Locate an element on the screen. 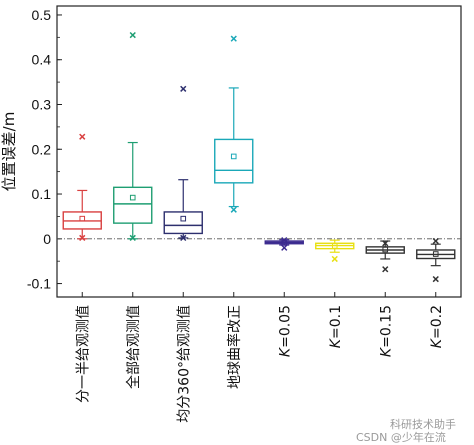 This screenshot has height=445, width=474. y-tick-label: 0.4 is located at coordinates (42, 60).